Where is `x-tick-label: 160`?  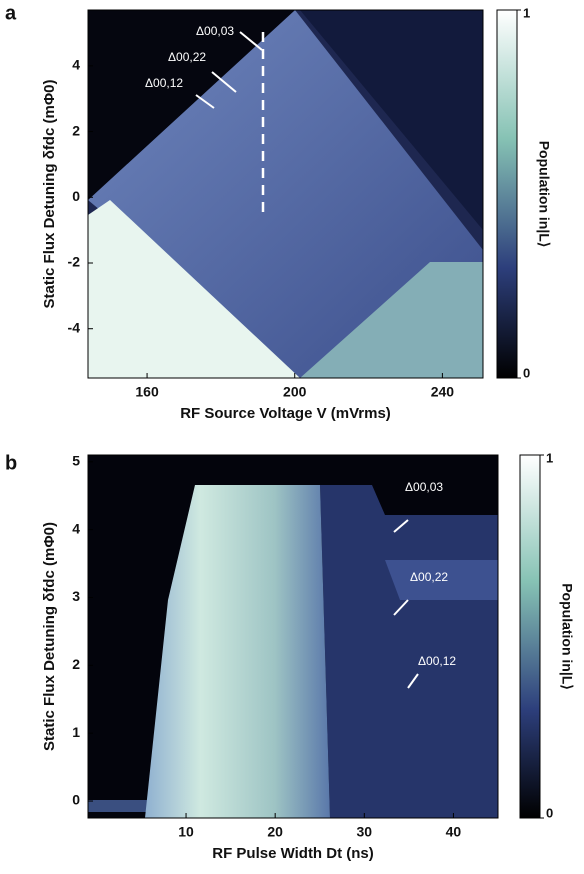
x-tick-label: 160 is located at coordinates (147, 392).